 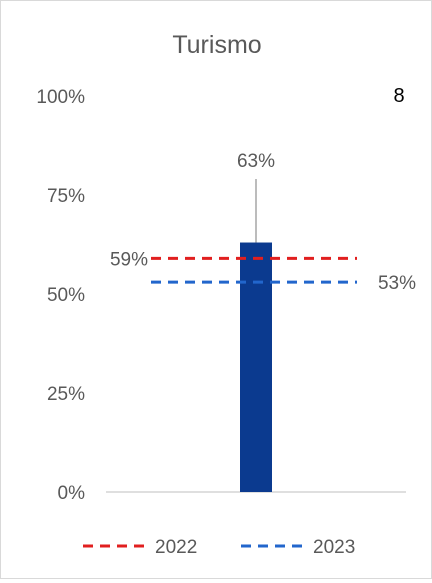 I want to click on reference-label-2023: 53%, so click(x=397, y=283).